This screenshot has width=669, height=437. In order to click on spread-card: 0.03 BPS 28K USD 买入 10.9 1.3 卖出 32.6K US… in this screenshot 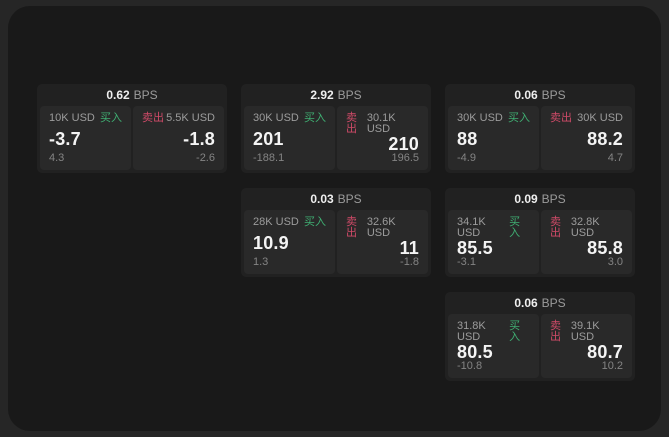, I will do `click(336, 232)`.